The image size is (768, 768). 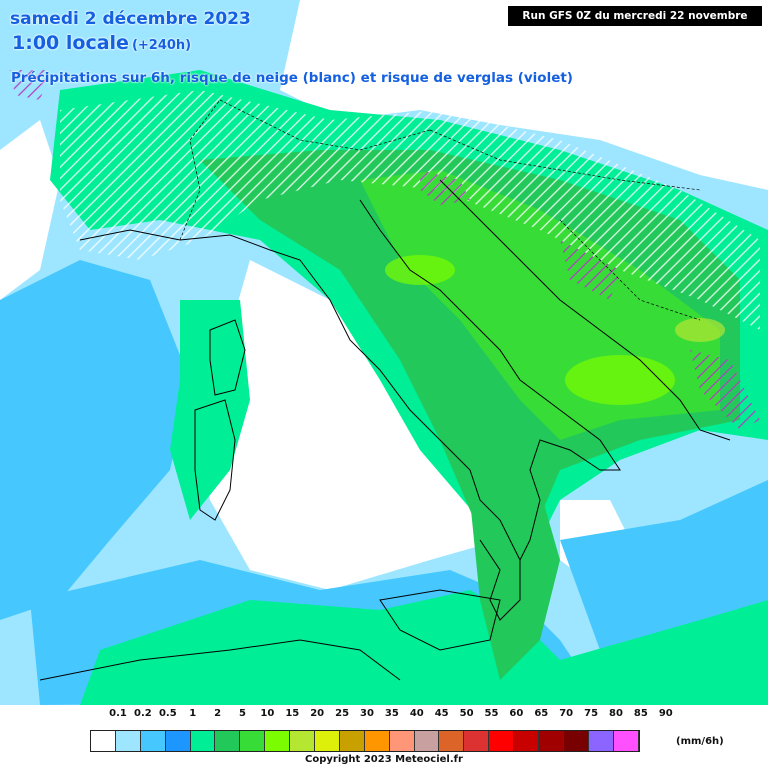 What do you see at coordinates (635, 24) in the screenshot?
I see `run-info-box: Run GFS 0Z du mercredi 22 novembre 2023` at bounding box center [635, 24].